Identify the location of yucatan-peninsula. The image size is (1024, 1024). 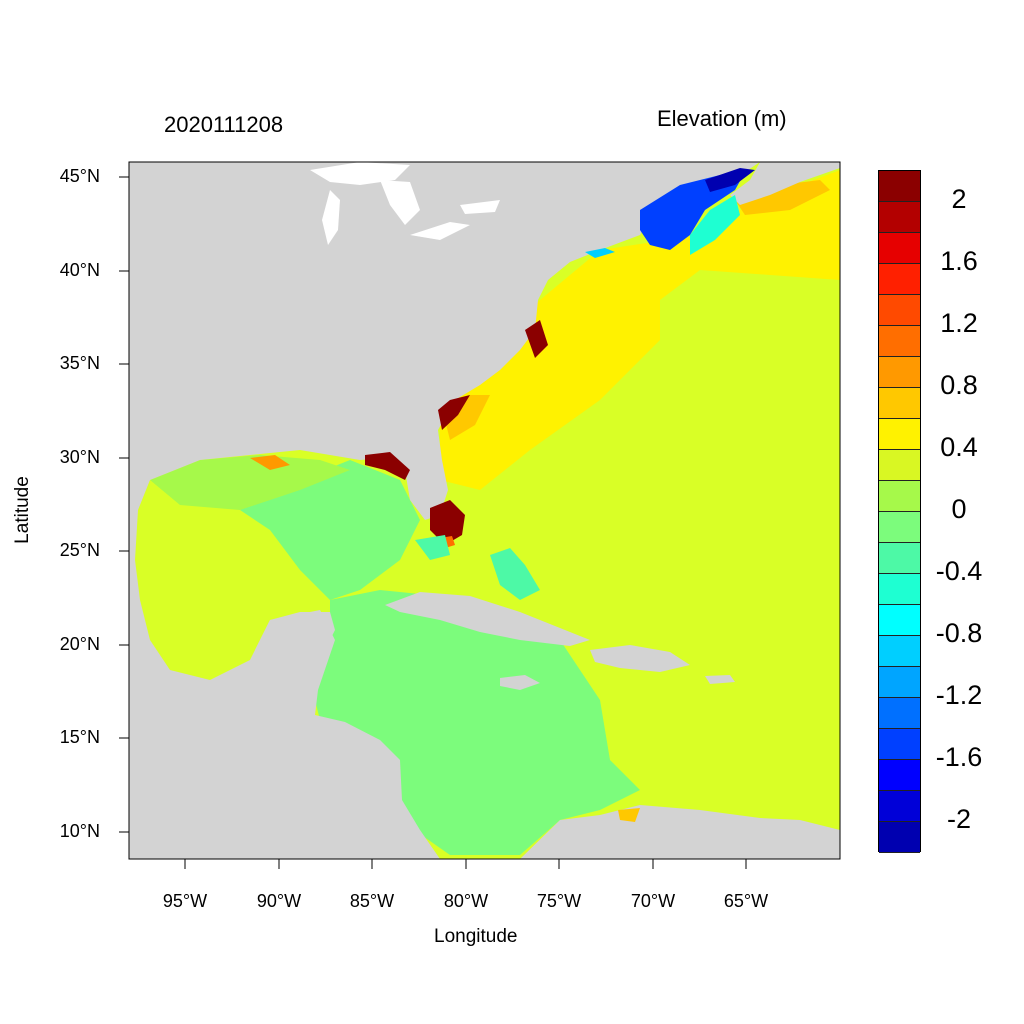
(295, 651).